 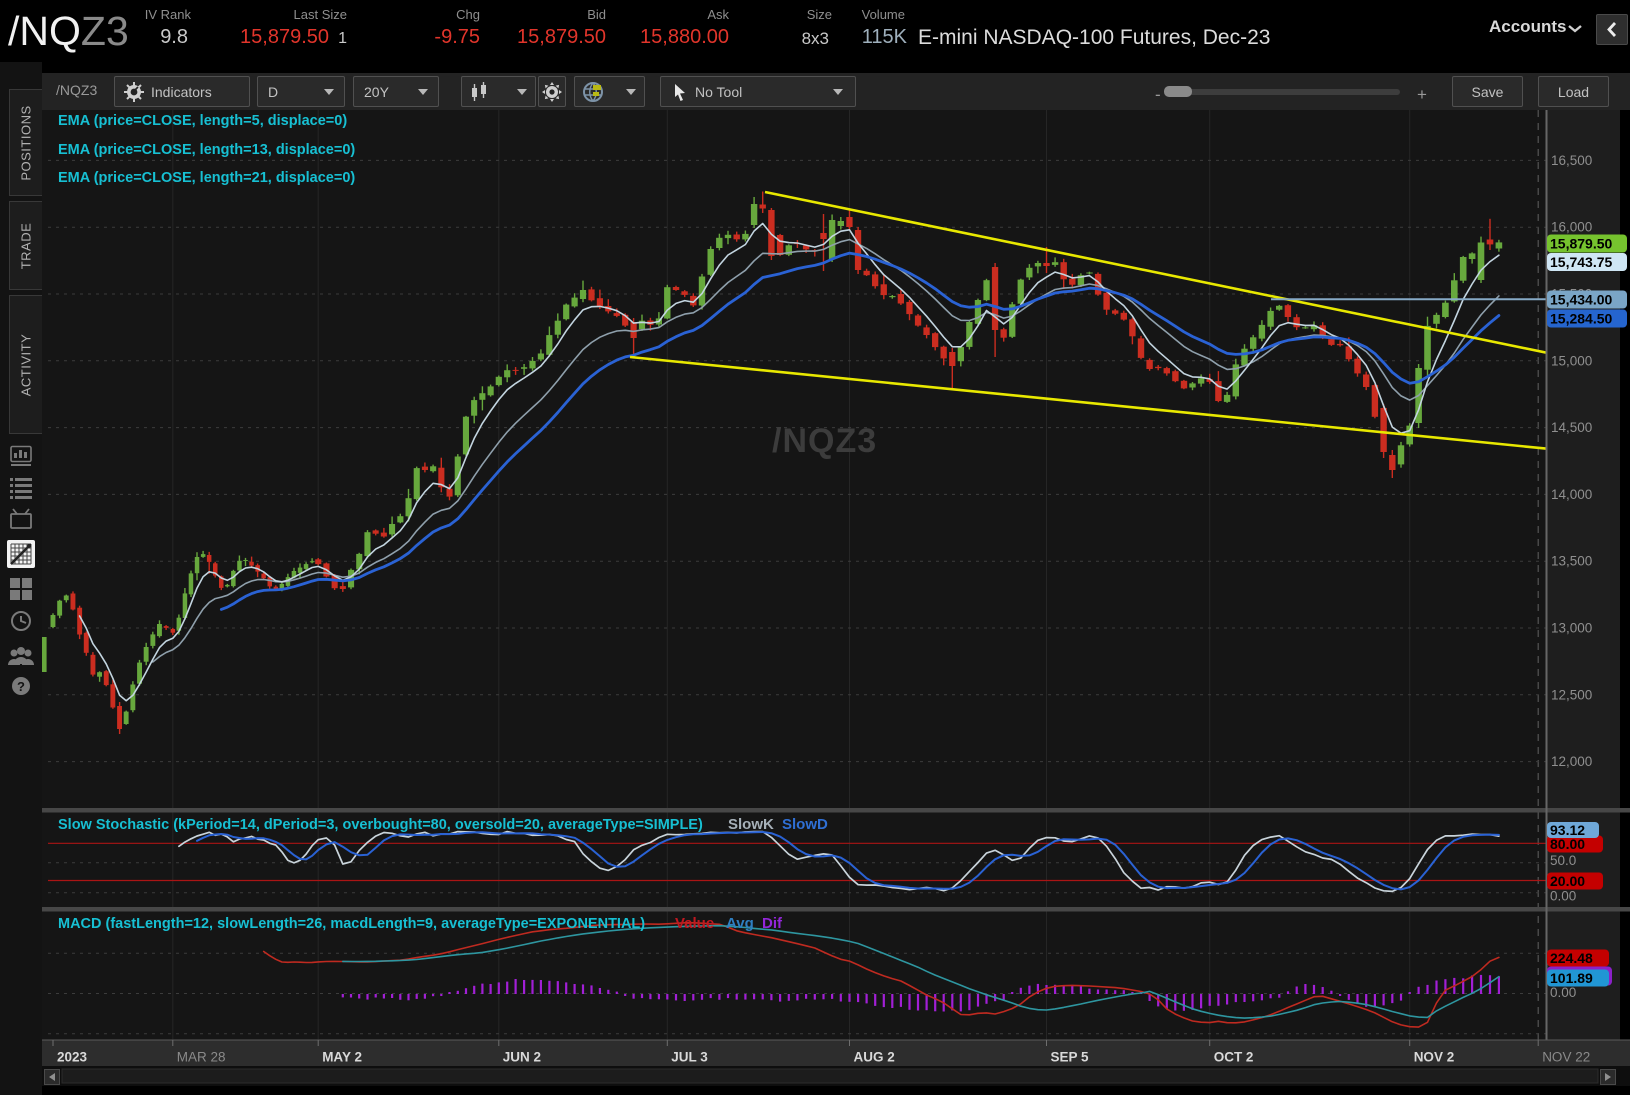 I want to click on svg-text: 12,500, so click(x=1571, y=694).